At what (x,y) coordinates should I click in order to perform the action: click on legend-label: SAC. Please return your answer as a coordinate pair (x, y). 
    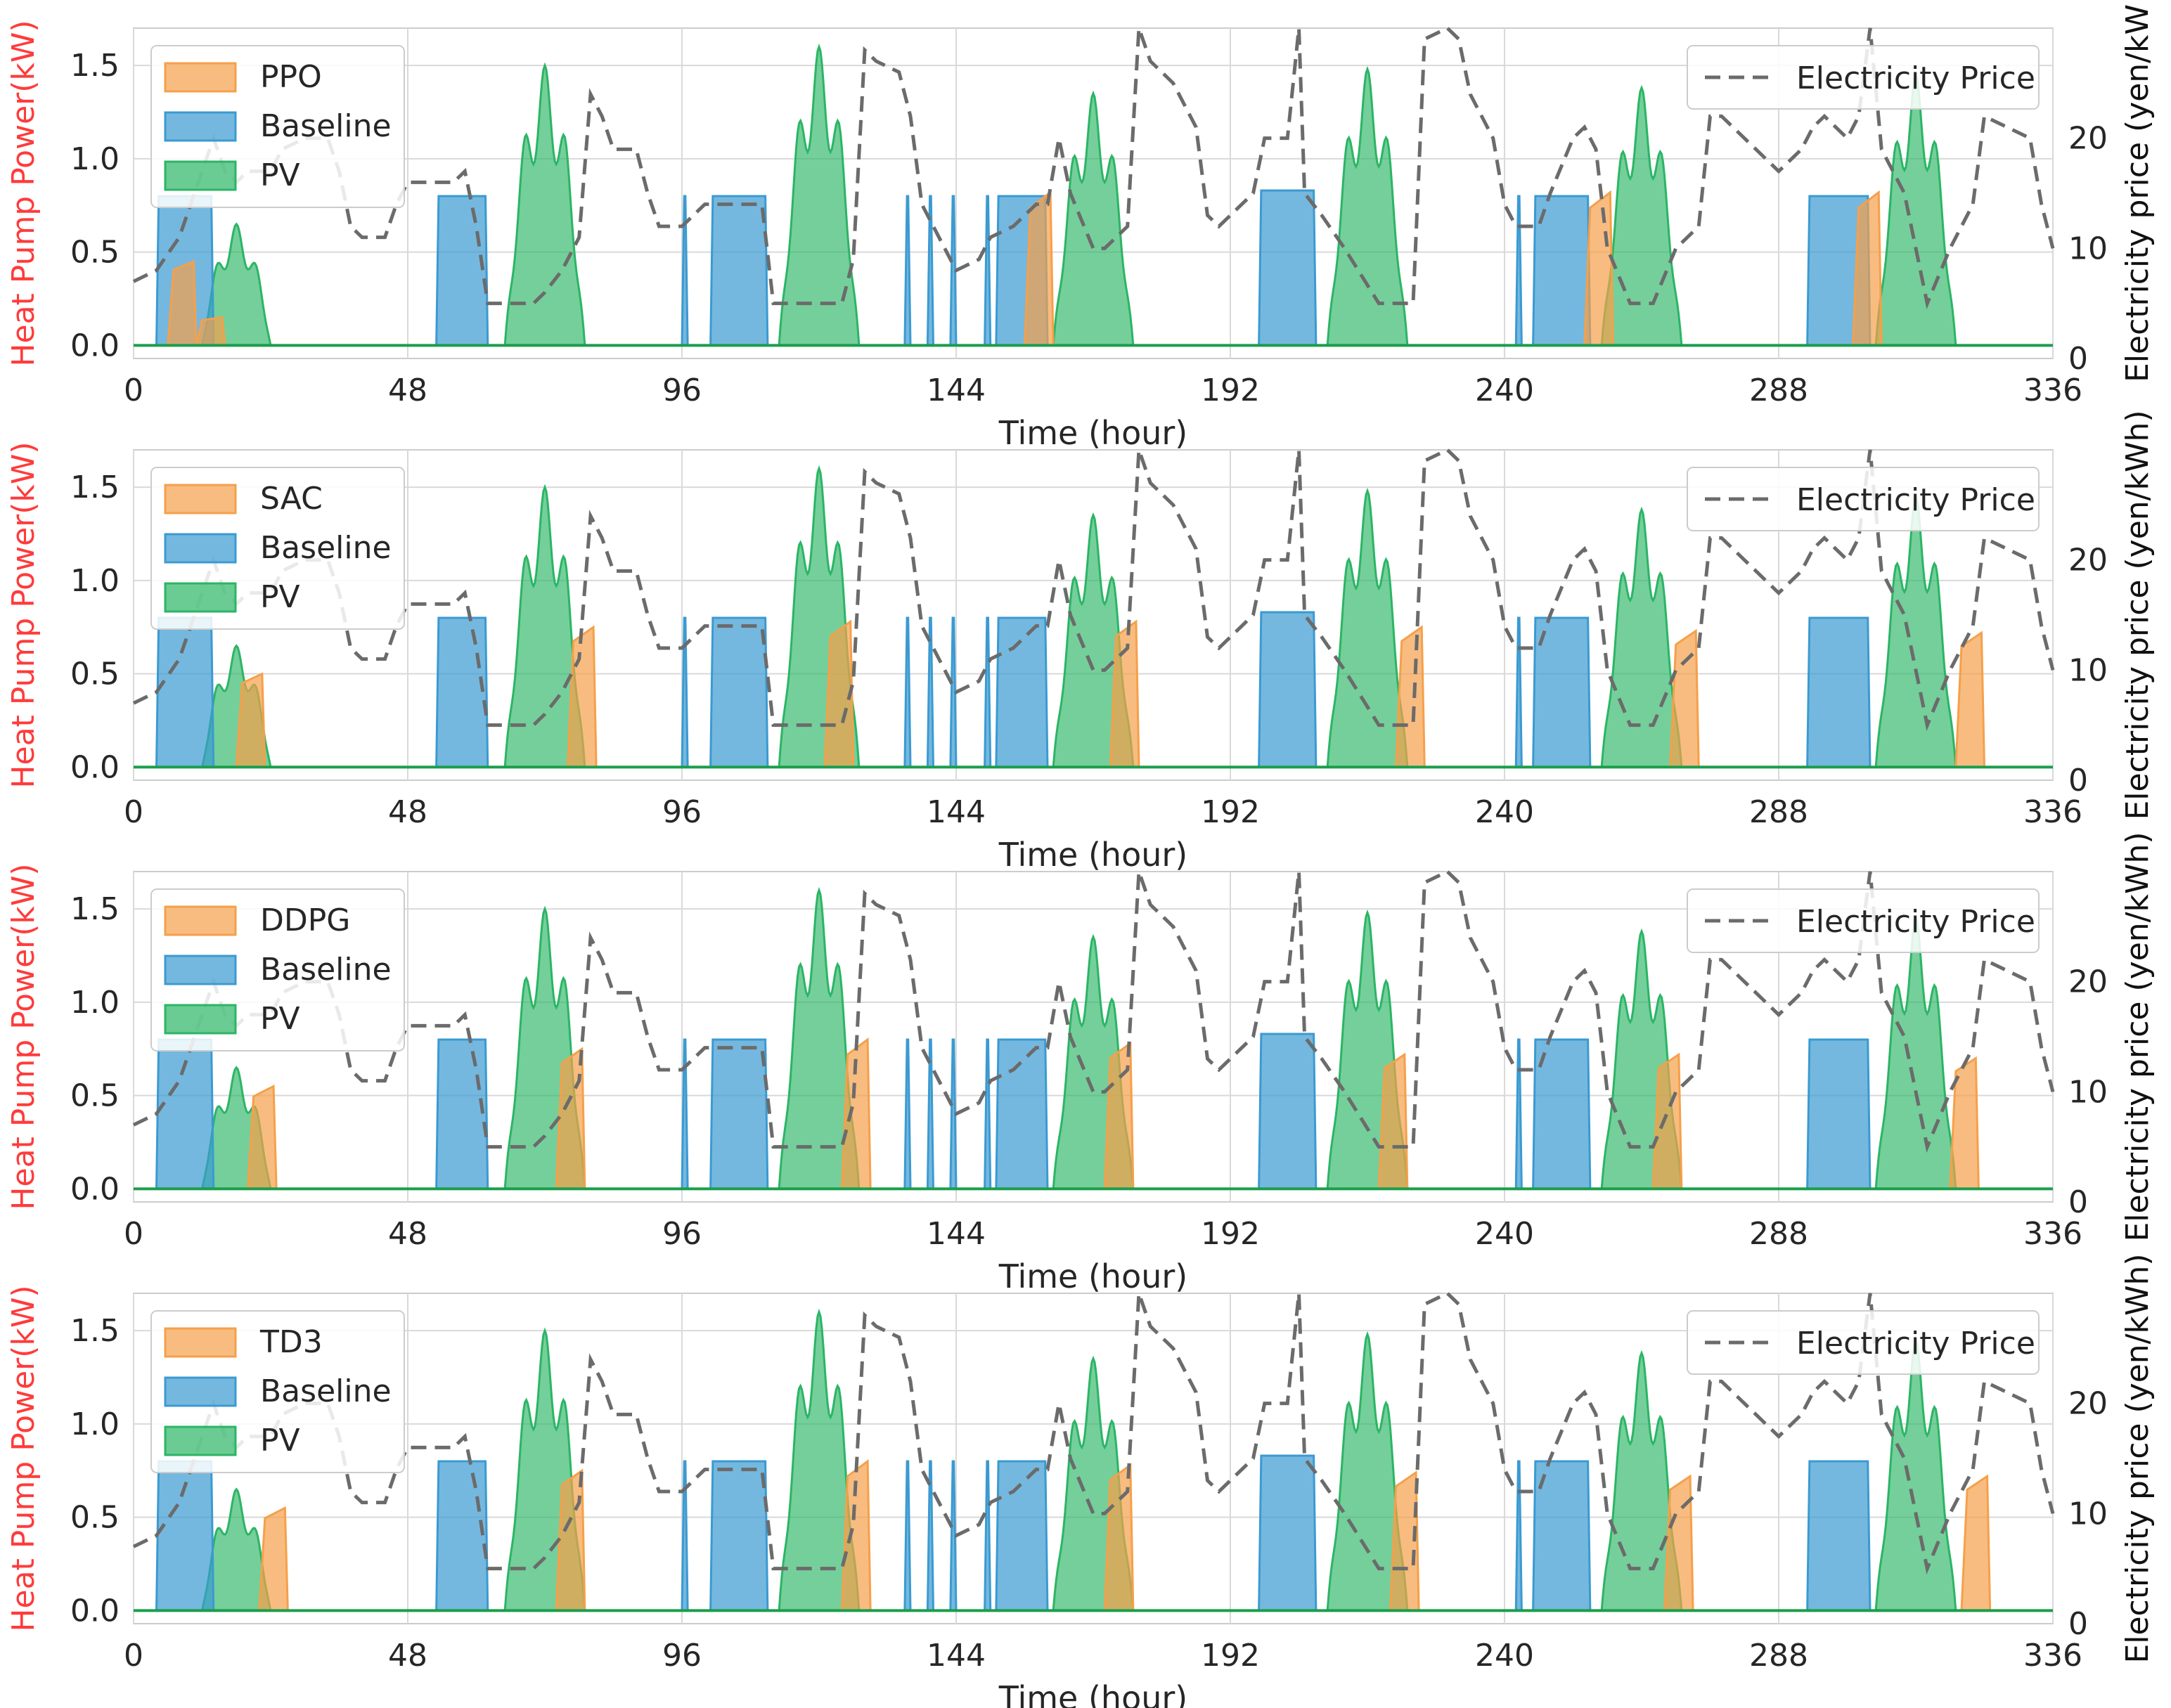
    Looking at the image, I should click on (292, 499).